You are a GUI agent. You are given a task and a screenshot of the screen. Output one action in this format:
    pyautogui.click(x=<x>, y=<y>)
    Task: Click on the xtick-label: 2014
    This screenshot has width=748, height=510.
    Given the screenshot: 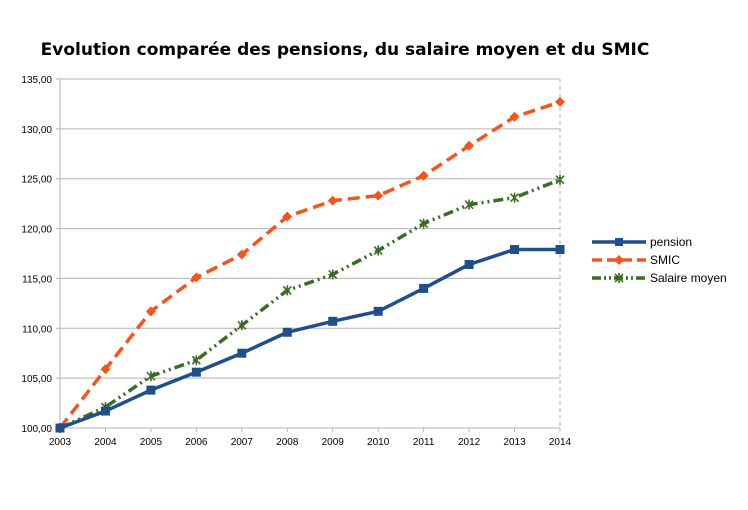 What is the action you would take?
    pyautogui.click(x=560, y=442)
    